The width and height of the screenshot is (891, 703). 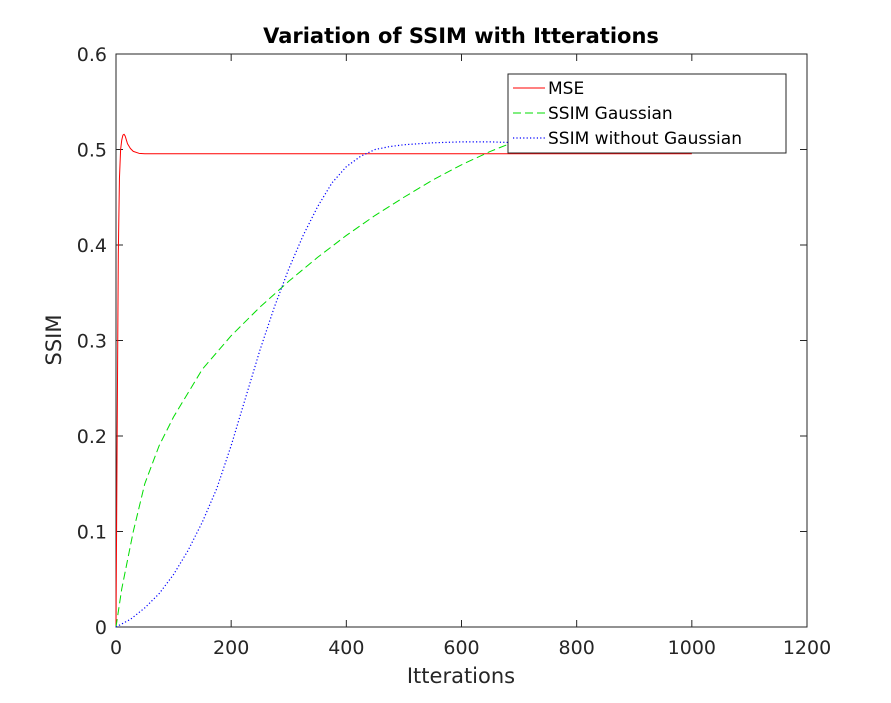 What do you see at coordinates (346, 648) in the screenshot?
I see `x-tick-label: 400` at bounding box center [346, 648].